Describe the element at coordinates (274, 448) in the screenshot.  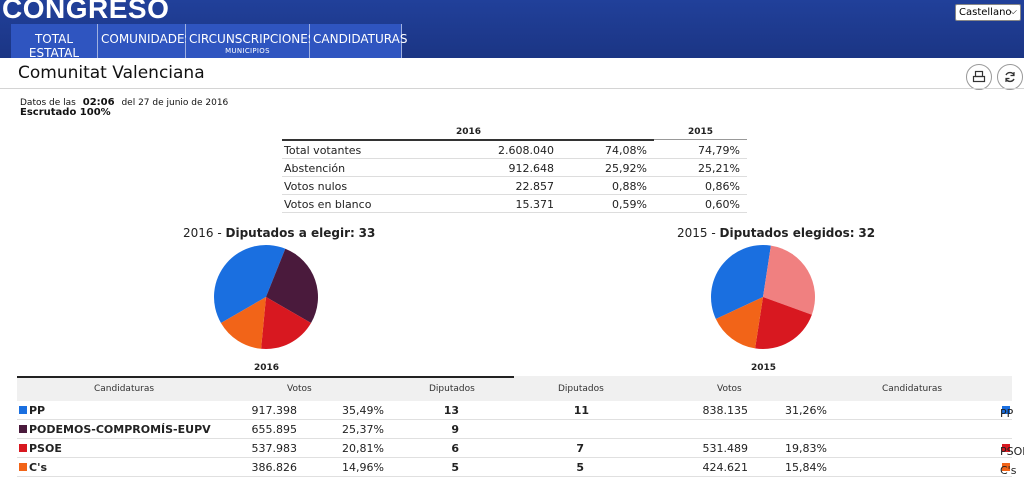
I see `votes-cell: 537.983` at that location.